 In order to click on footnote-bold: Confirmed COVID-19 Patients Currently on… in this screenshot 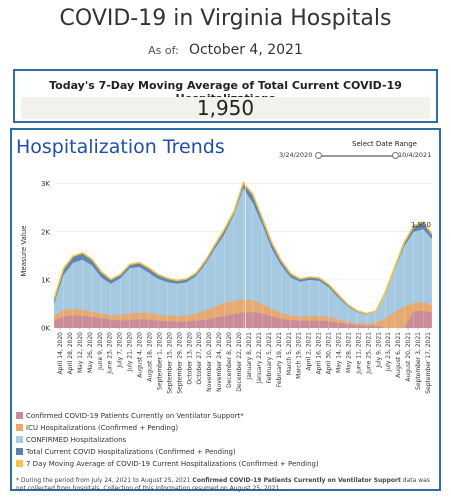, I will do `click(296, 480)`.